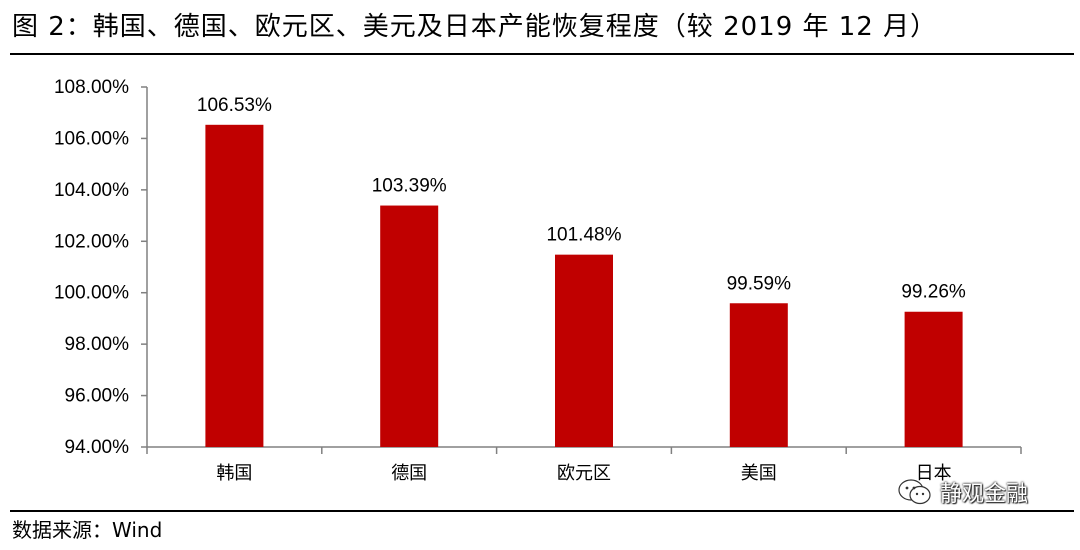  What do you see at coordinates (584, 473) in the screenshot?
I see `x-category-label: 欧元区` at bounding box center [584, 473].